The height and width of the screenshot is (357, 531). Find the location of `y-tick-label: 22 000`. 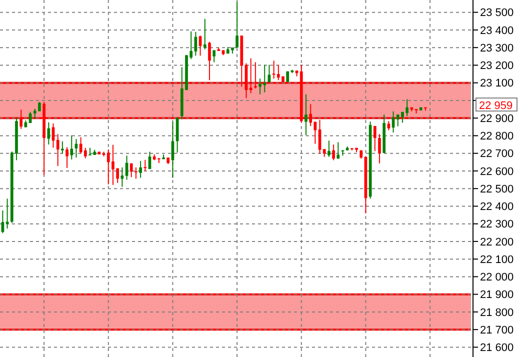

y-tick-label: 22 000 is located at coordinates (497, 278).